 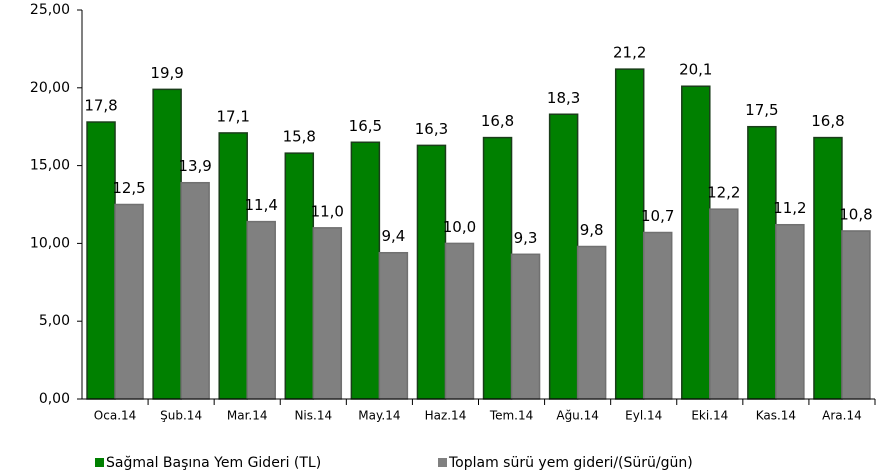 What do you see at coordinates (50, 88) in the screenshot?
I see `y-tick-label: 20,00` at bounding box center [50, 88].